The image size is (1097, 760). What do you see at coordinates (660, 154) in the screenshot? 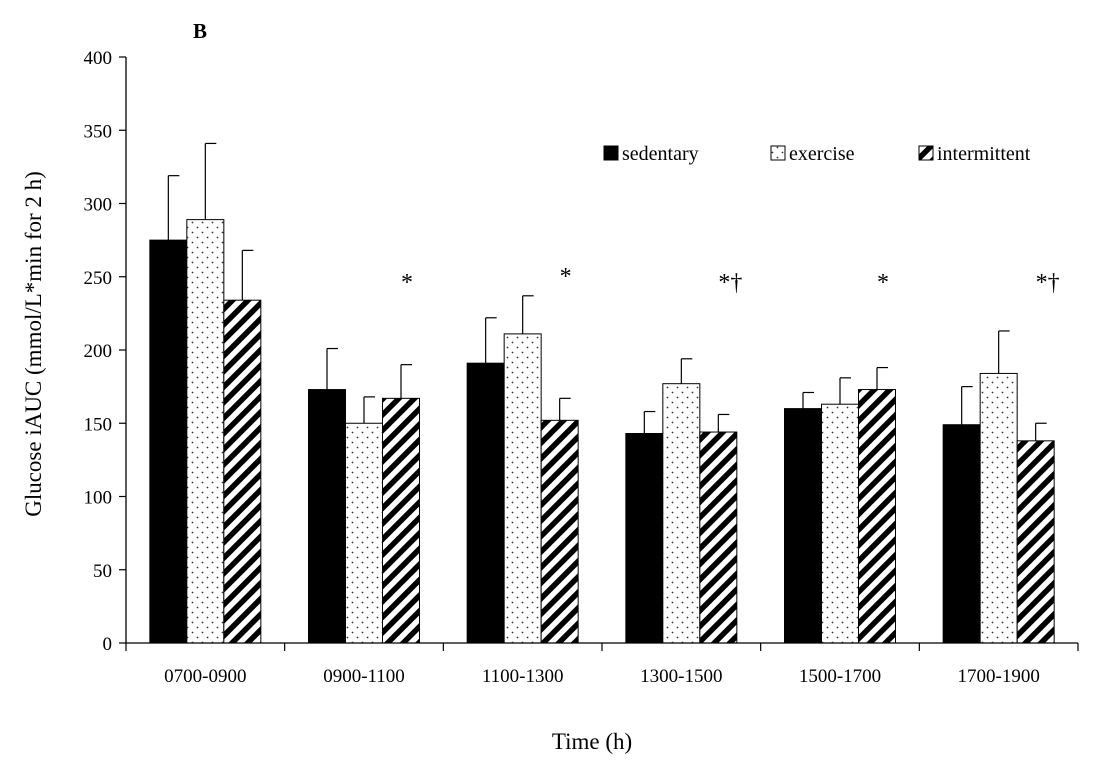
I see `legend-label-sedentary: sedentary` at bounding box center [660, 154].